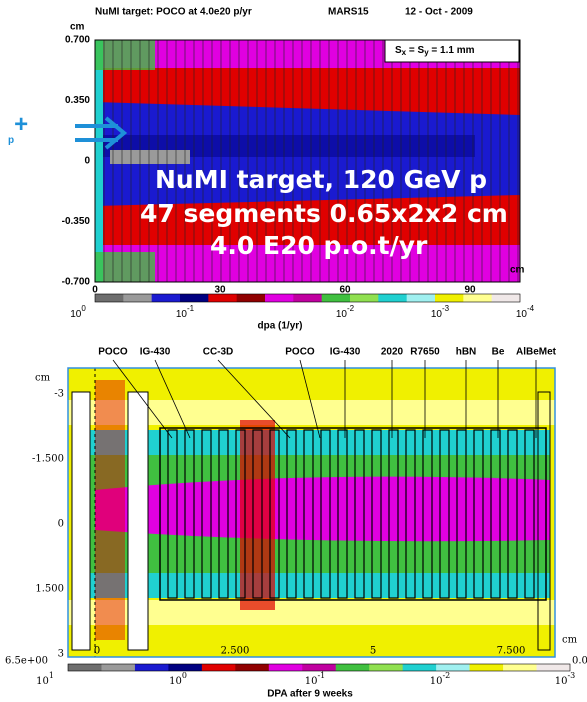  What do you see at coordinates (235, 651) in the screenshot?
I see `x-tick-label: 2.500` at bounding box center [235, 651].